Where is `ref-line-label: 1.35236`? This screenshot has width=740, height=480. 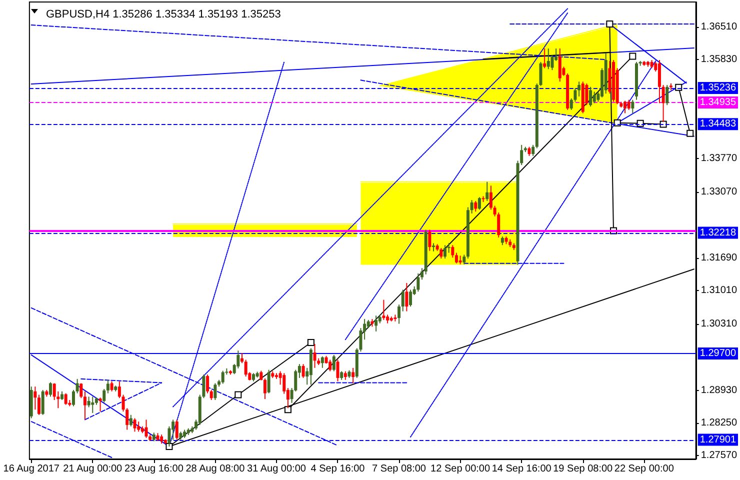
ref-line-label: 1.35236 is located at coordinates (718, 88).